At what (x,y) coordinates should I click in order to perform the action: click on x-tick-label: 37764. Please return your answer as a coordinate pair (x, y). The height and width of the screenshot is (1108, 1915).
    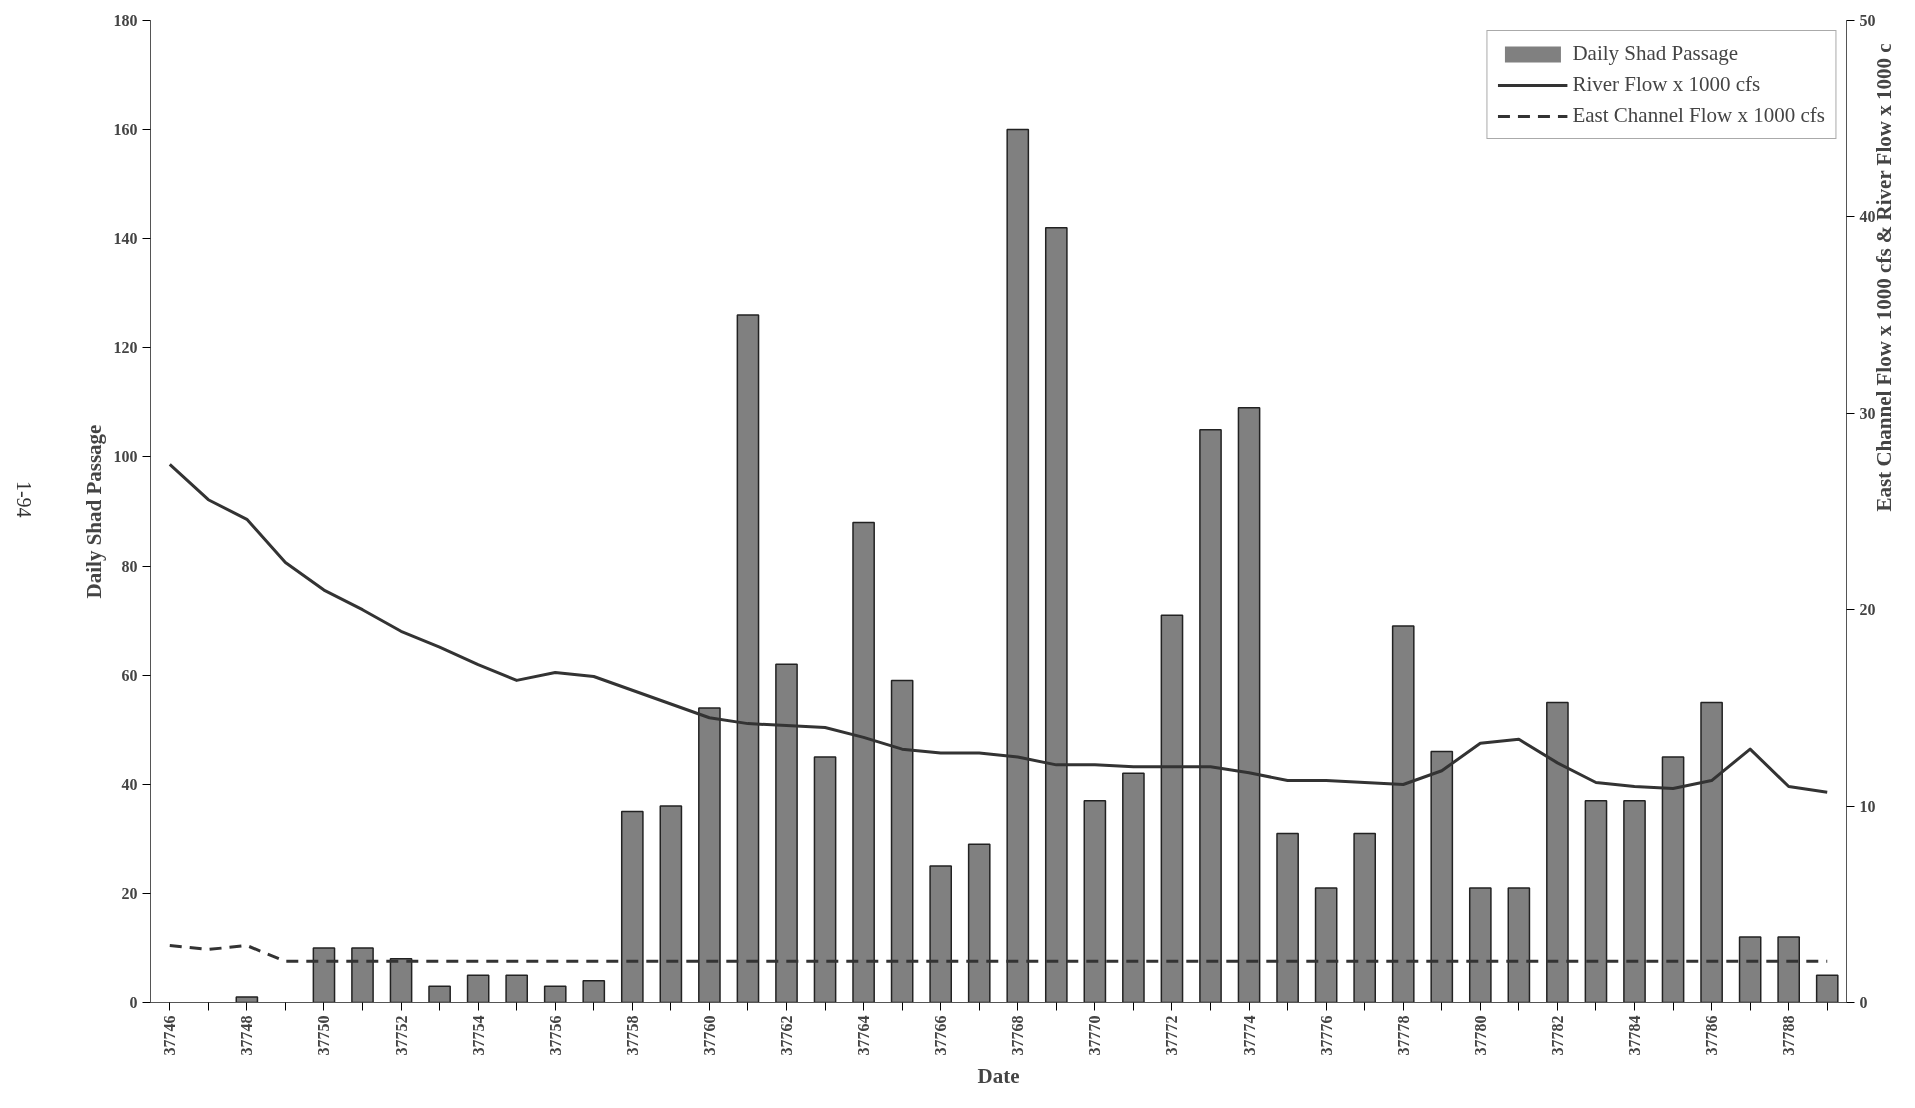
    Looking at the image, I should click on (864, 1035).